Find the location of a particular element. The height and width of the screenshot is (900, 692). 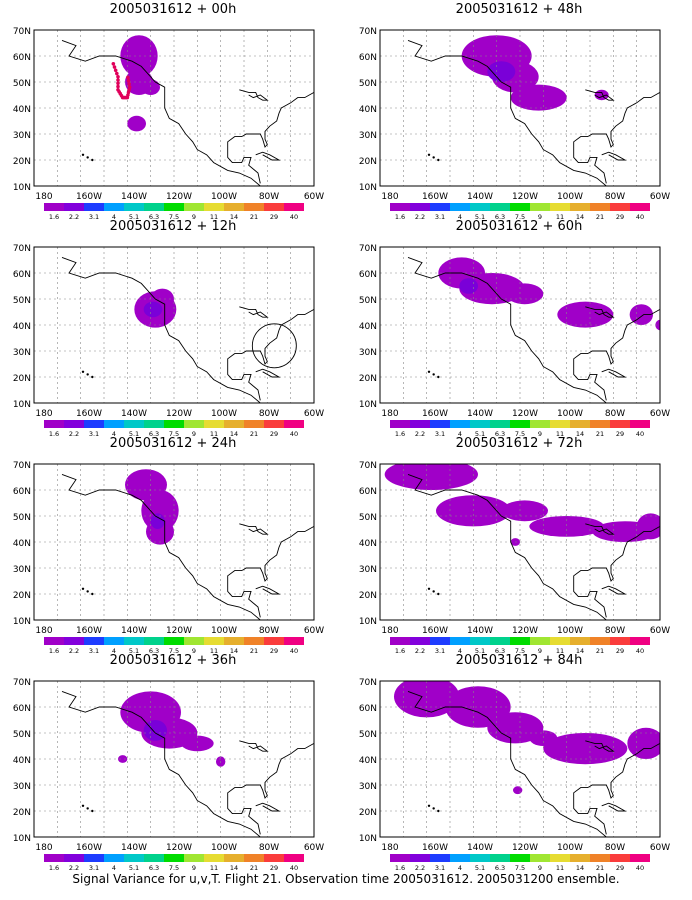

map-frame is located at coordinates (520, 542).